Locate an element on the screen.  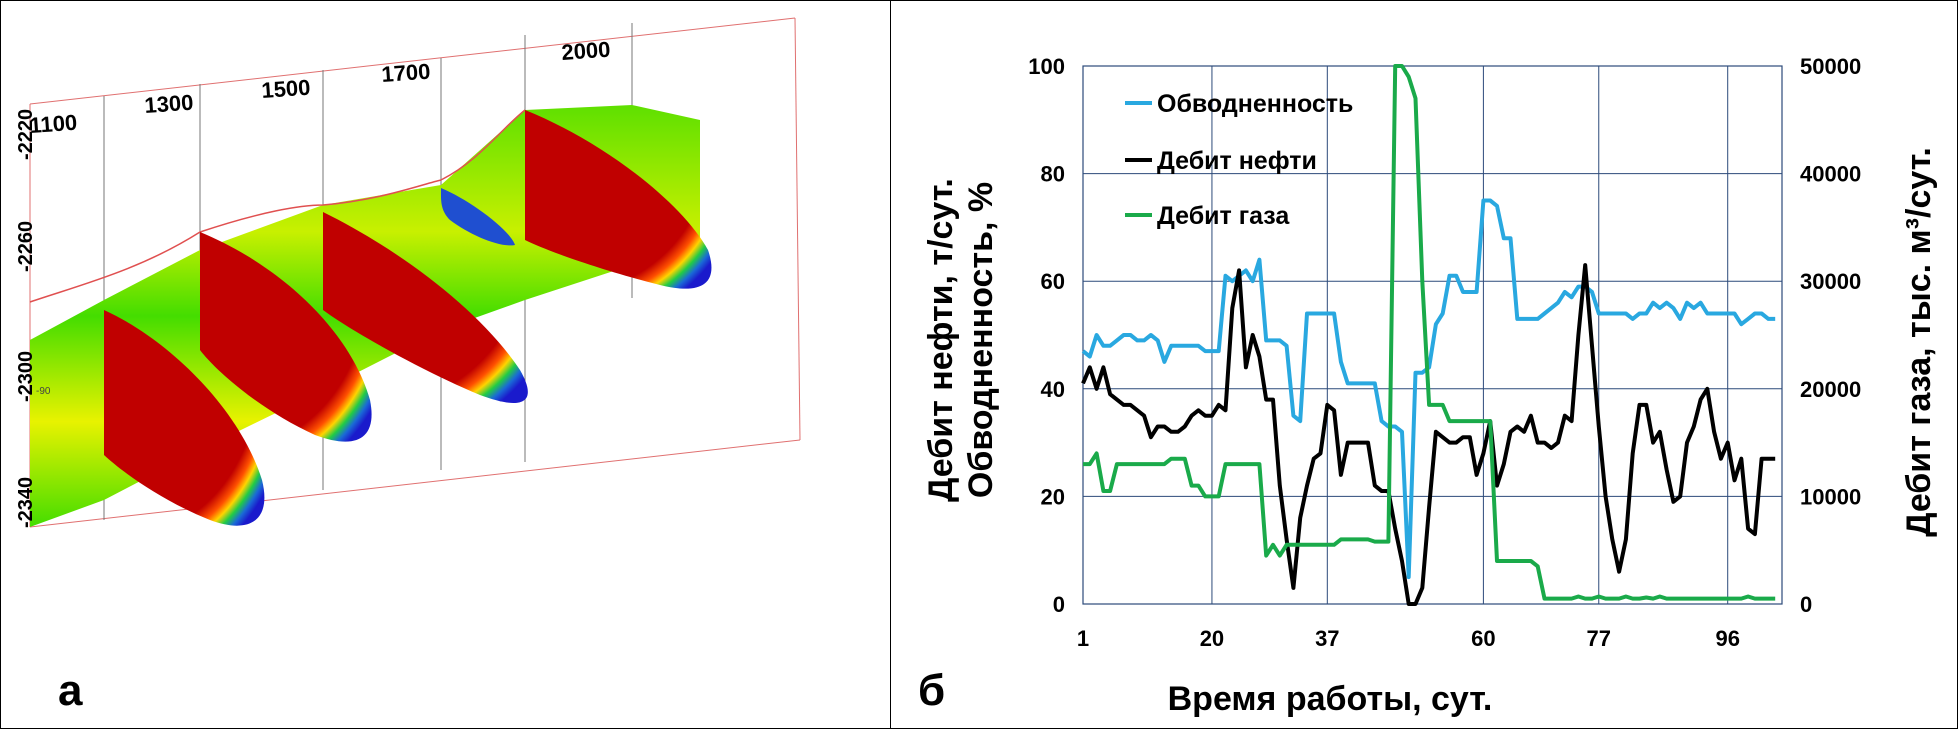
y-tick-left: 40 is located at coordinates (1053, 389).